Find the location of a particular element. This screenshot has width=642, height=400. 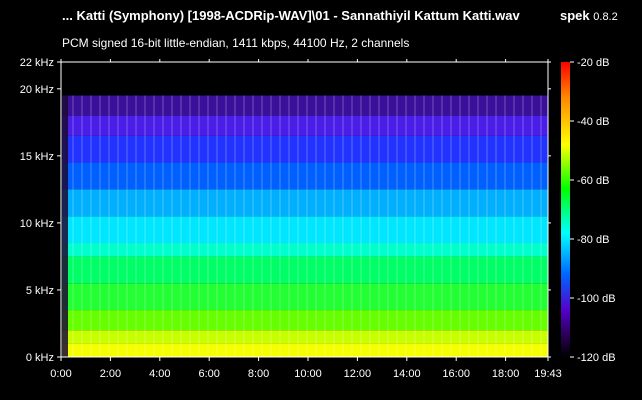

x-tick-label-0: 0:00 is located at coordinates (60, 374).